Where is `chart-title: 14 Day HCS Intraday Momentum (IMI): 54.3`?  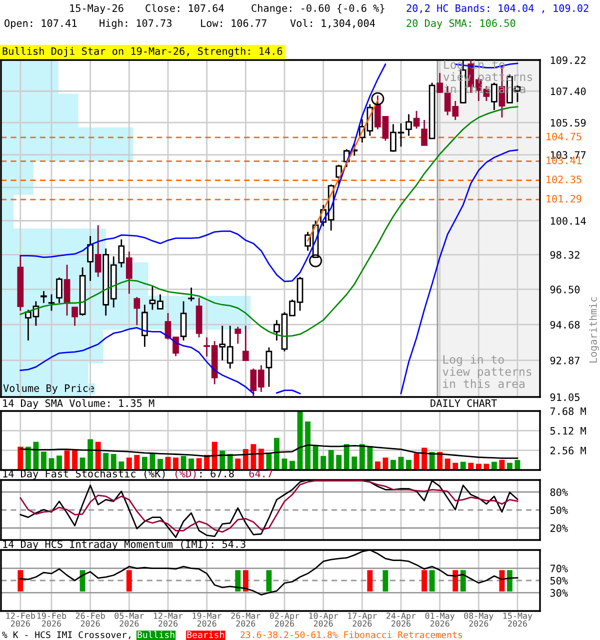 chart-title: 14 Day HCS Intraday Momentum (IMI): 54.3 is located at coordinates (124, 545).